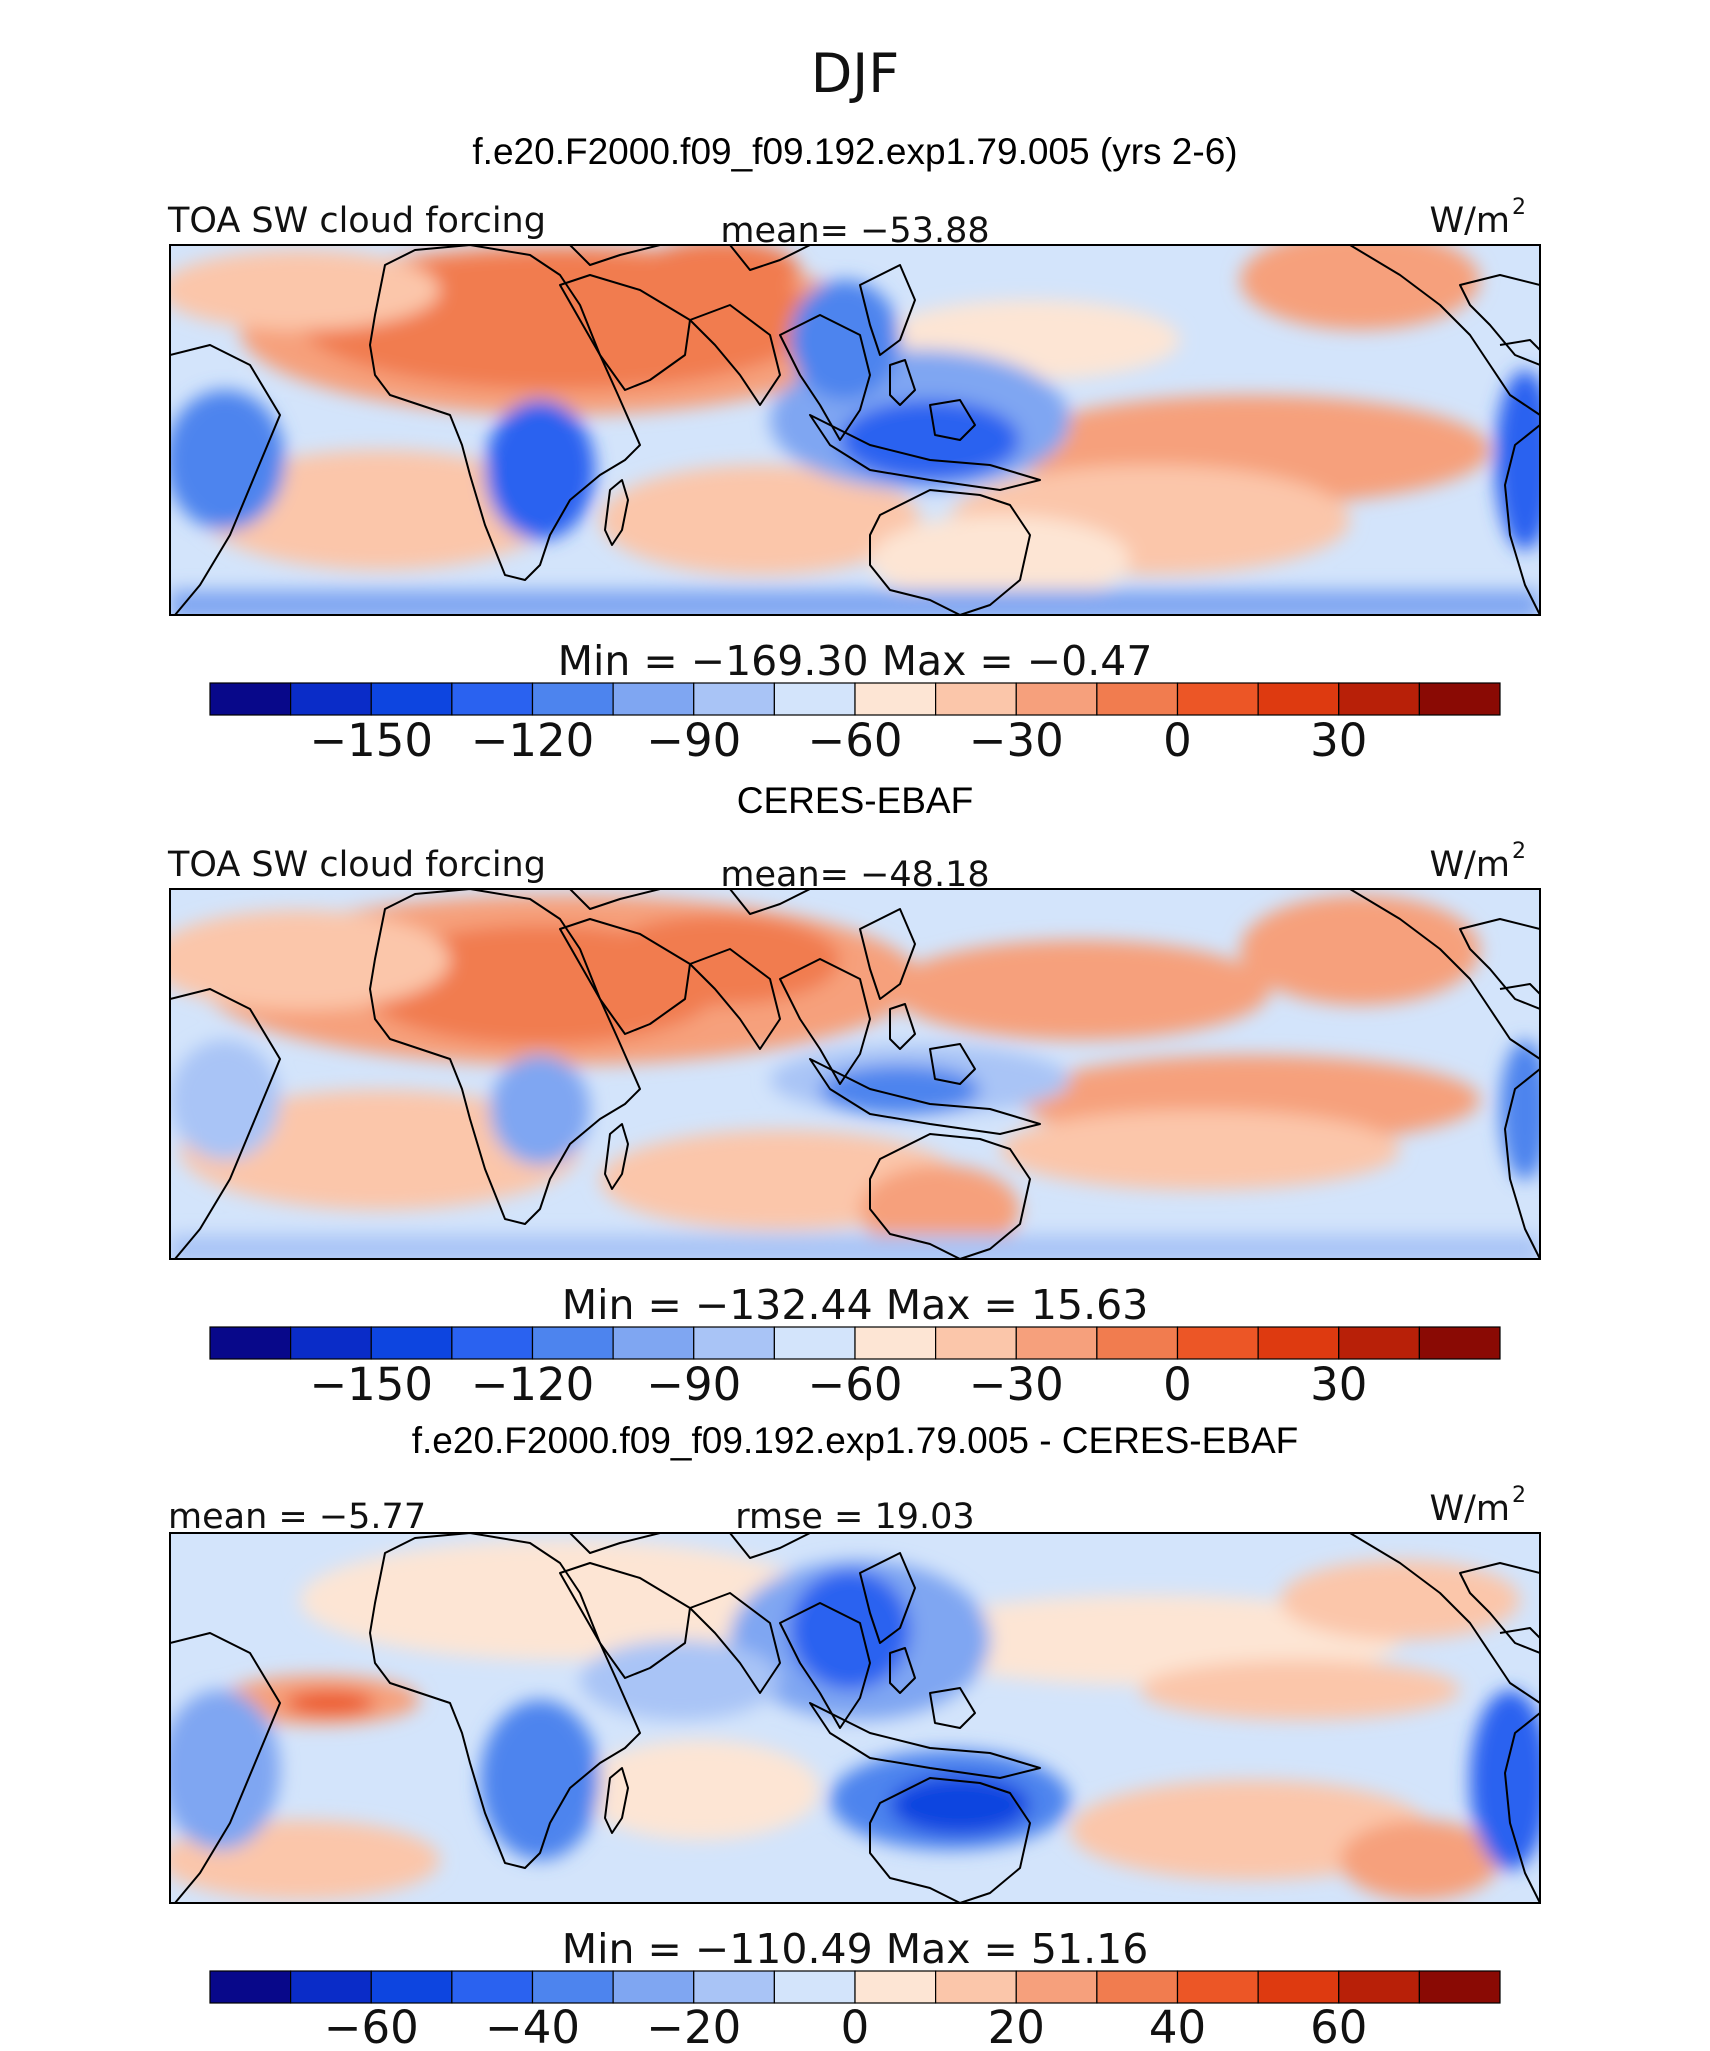 The image size is (1710, 2051). What do you see at coordinates (854, 1517) in the screenshot?
I see `panel-center-label: rmse = 19.03` at bounding box center [854, 1517].